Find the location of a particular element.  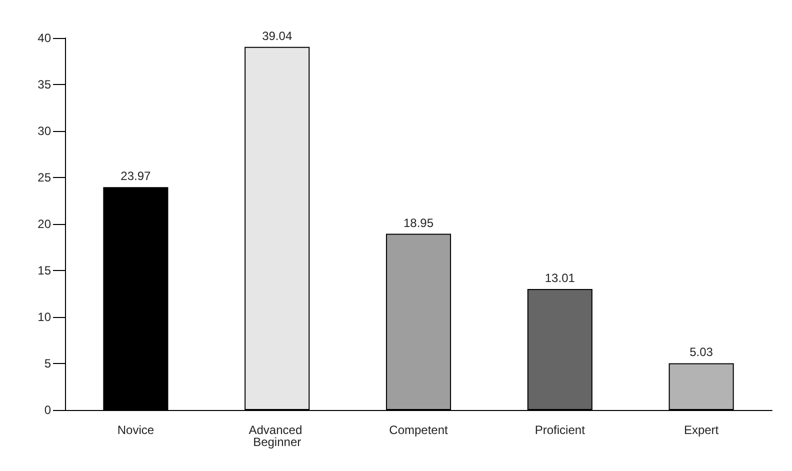

x-tick-label: Novice is located at coordinates (135, 430).